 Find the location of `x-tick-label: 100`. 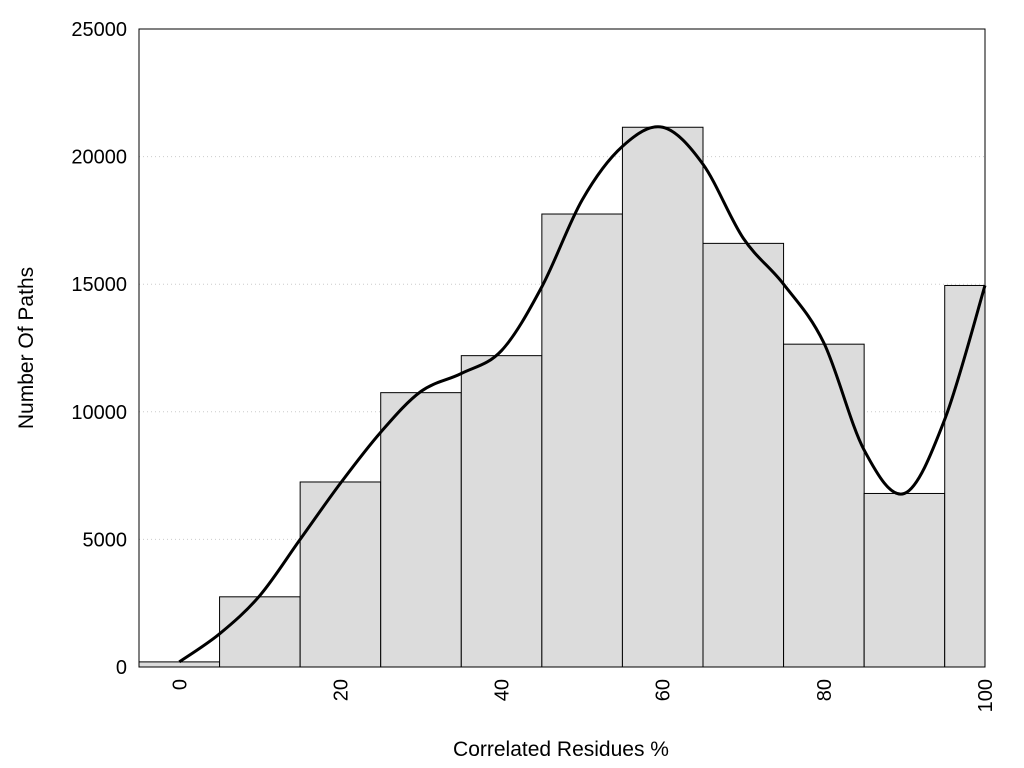

x-tick-label: 100 is located at coordinates (986, 695).